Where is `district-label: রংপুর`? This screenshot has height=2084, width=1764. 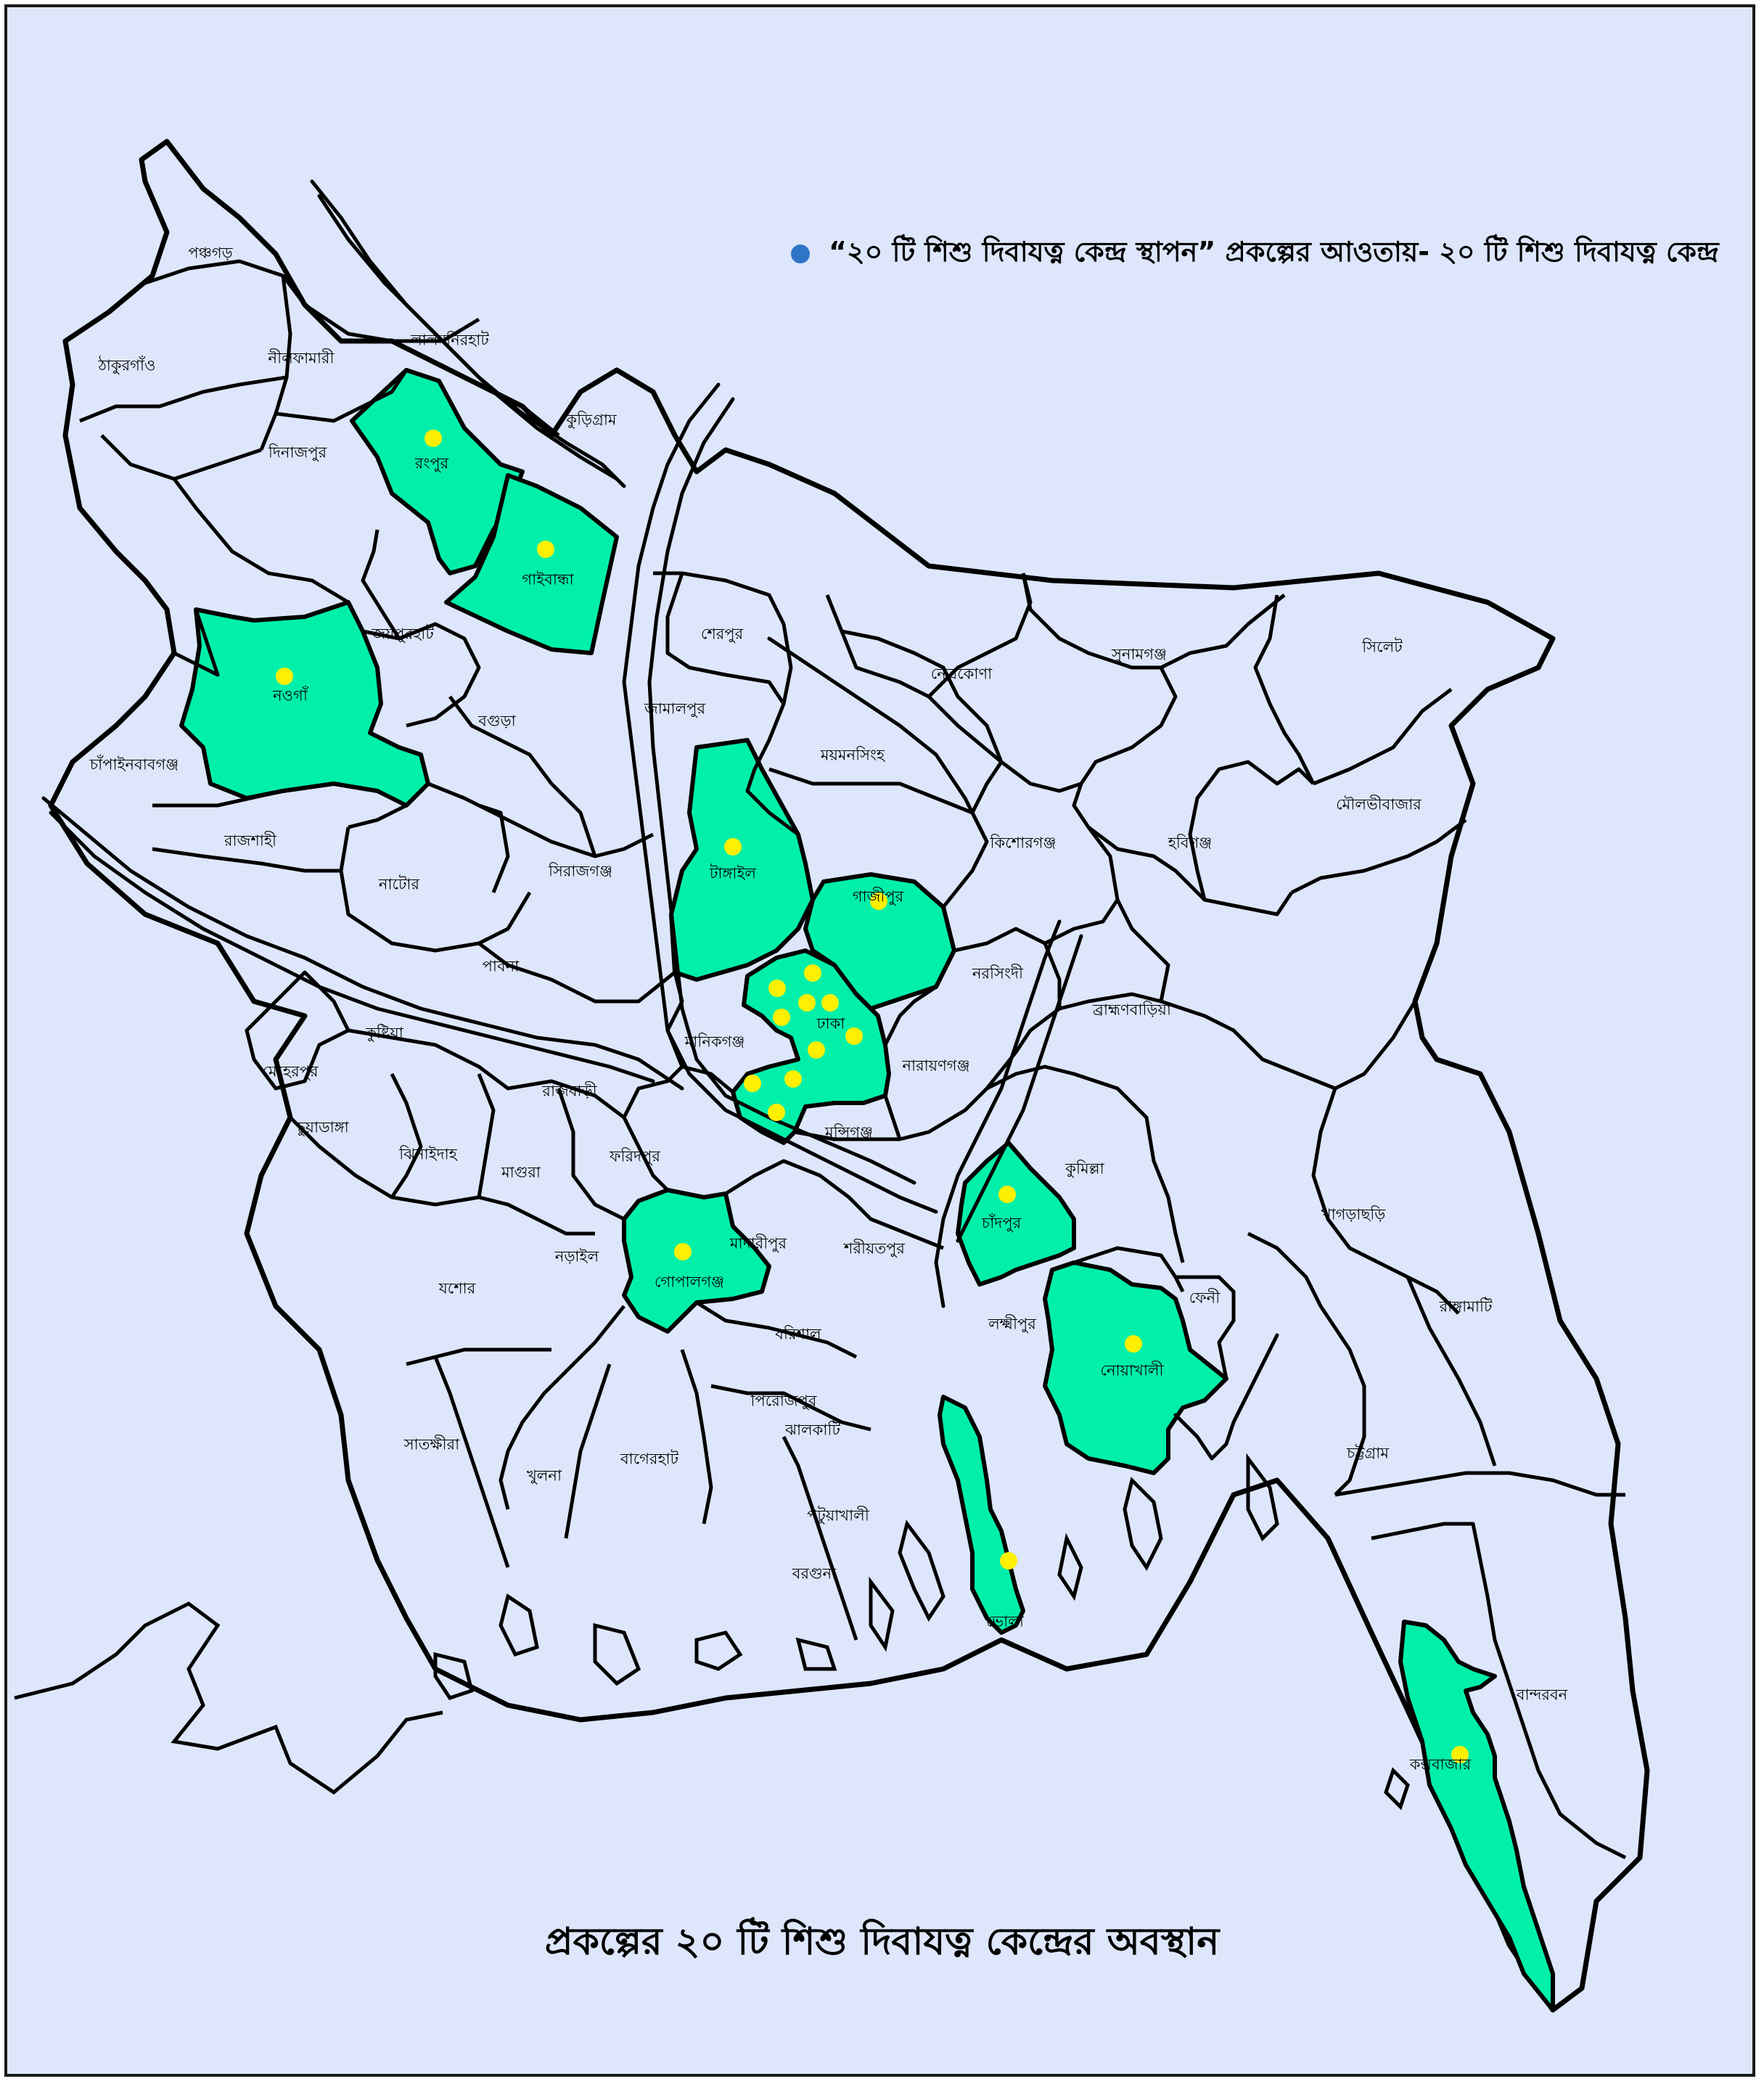 district-label: রংপুর is located at coordinates (431, 463).